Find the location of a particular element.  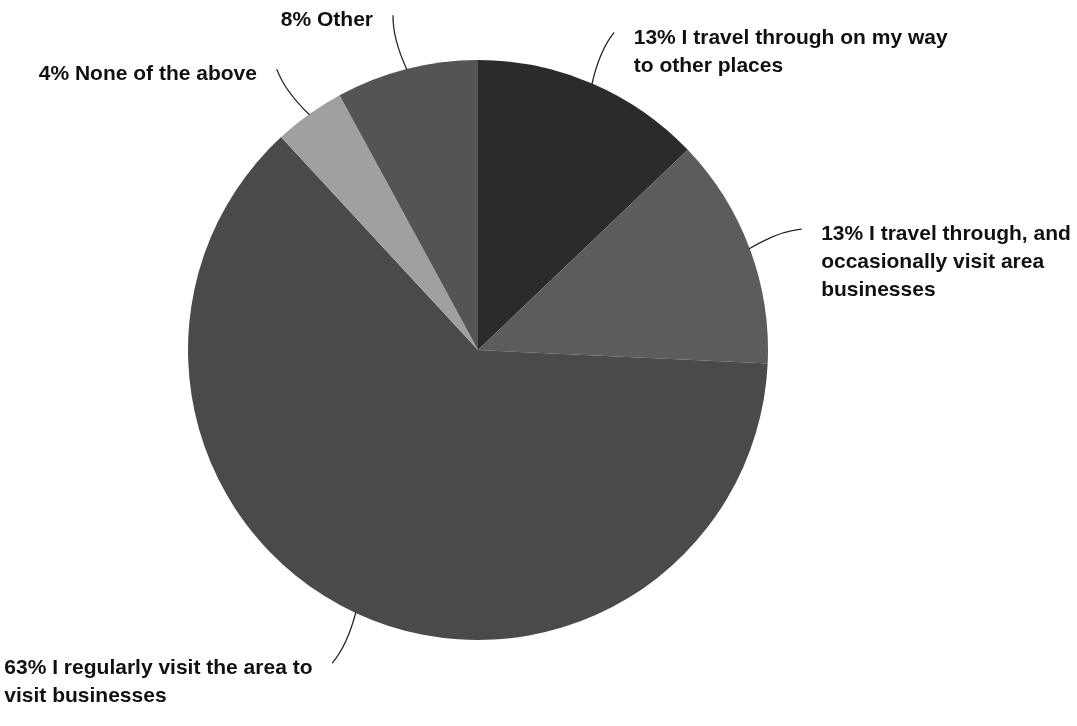

slice-label: 4% None of the above is located at coordinates (147, 73).